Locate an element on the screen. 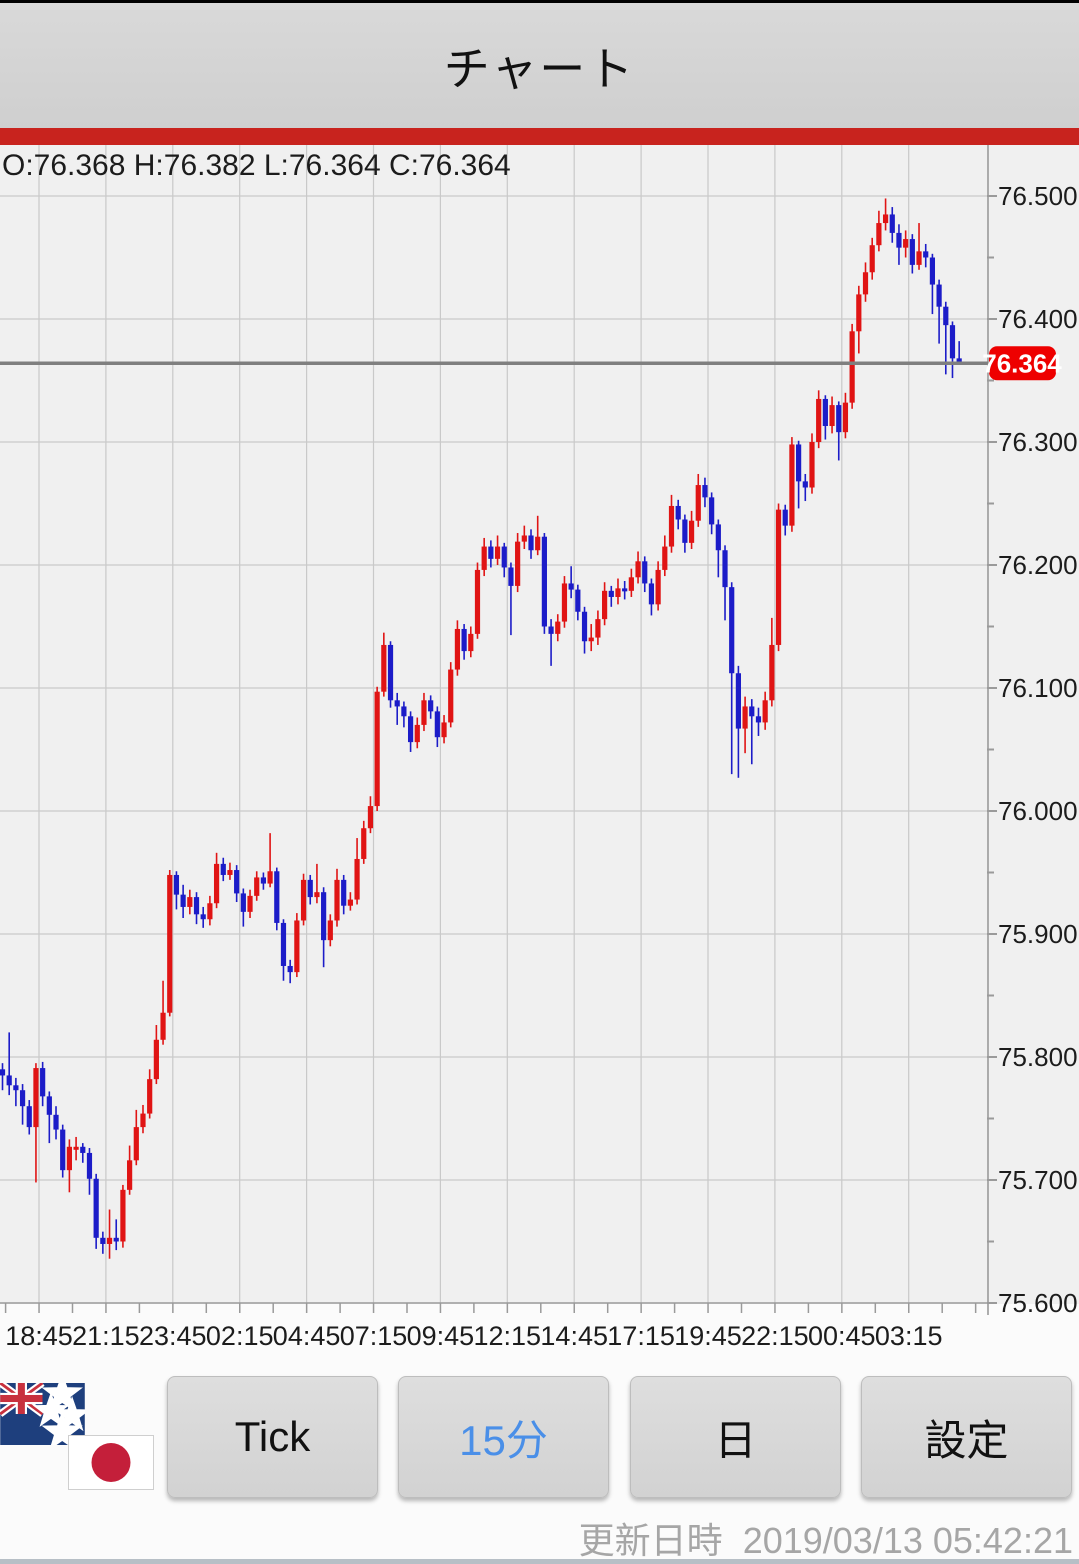 The image size is (1079, 1564). svg-text: 23:45 is located at coordinates (173, 1336).